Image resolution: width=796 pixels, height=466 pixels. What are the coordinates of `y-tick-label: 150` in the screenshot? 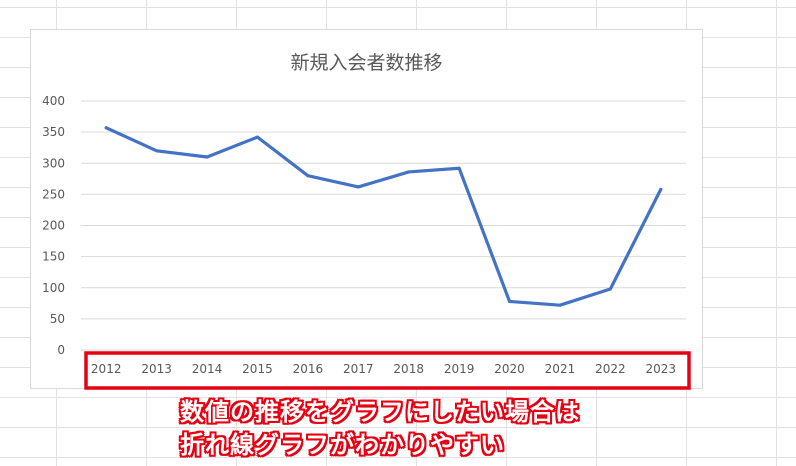 It's located at (53, 257).